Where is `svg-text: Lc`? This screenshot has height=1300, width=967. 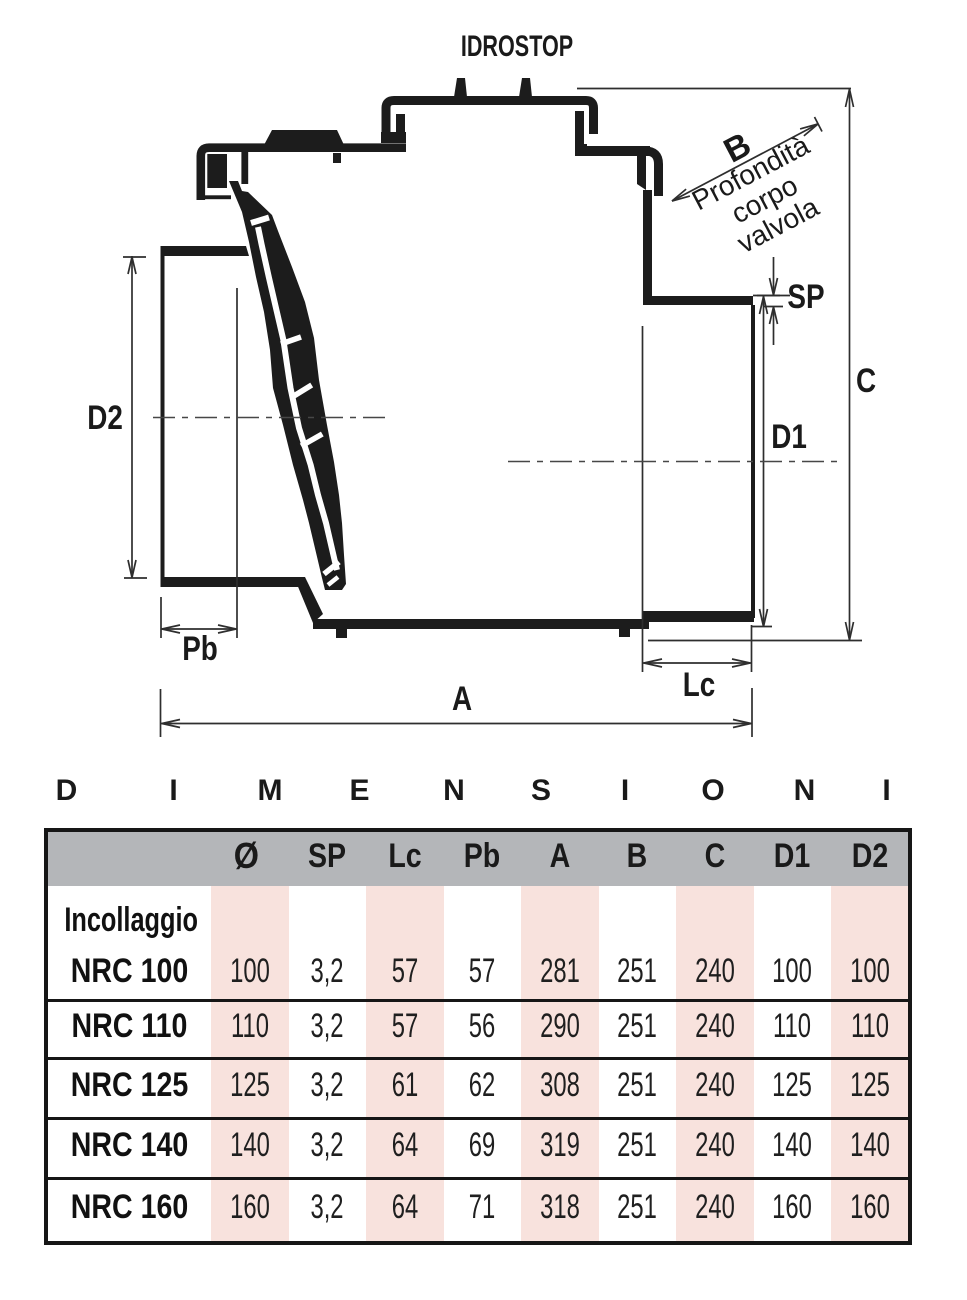
svg-text: Lc is located at coordinates (699, 684).